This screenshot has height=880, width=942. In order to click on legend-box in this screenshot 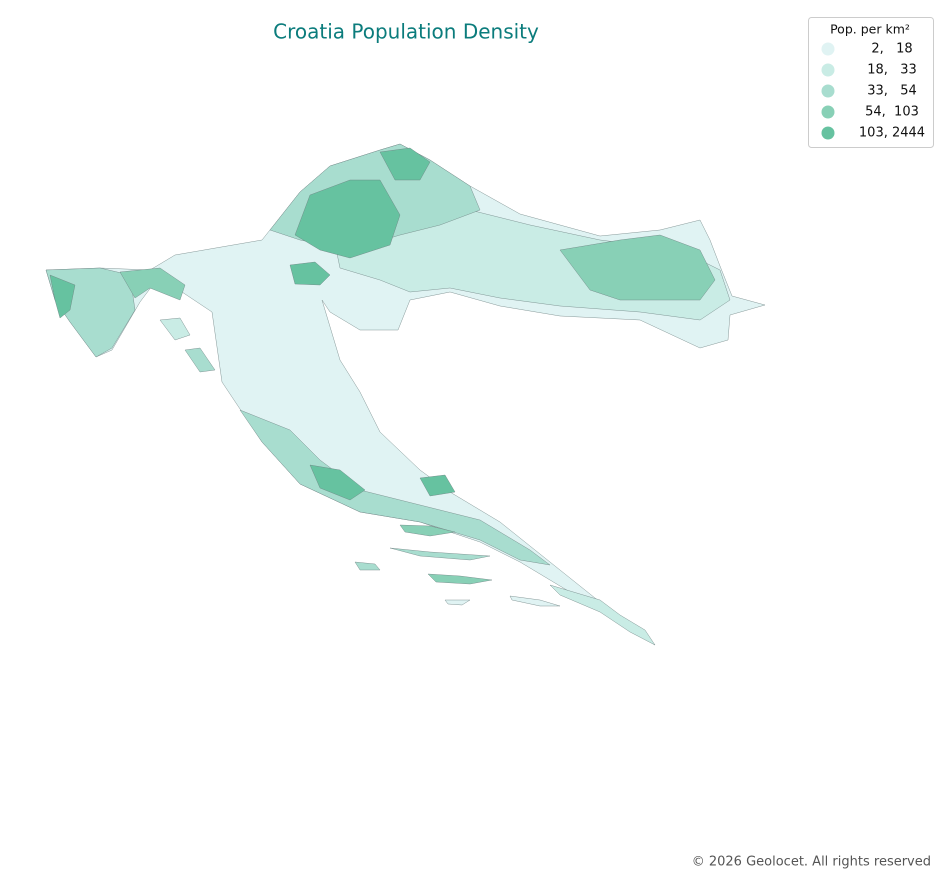, I will do `click(871, 82)`.